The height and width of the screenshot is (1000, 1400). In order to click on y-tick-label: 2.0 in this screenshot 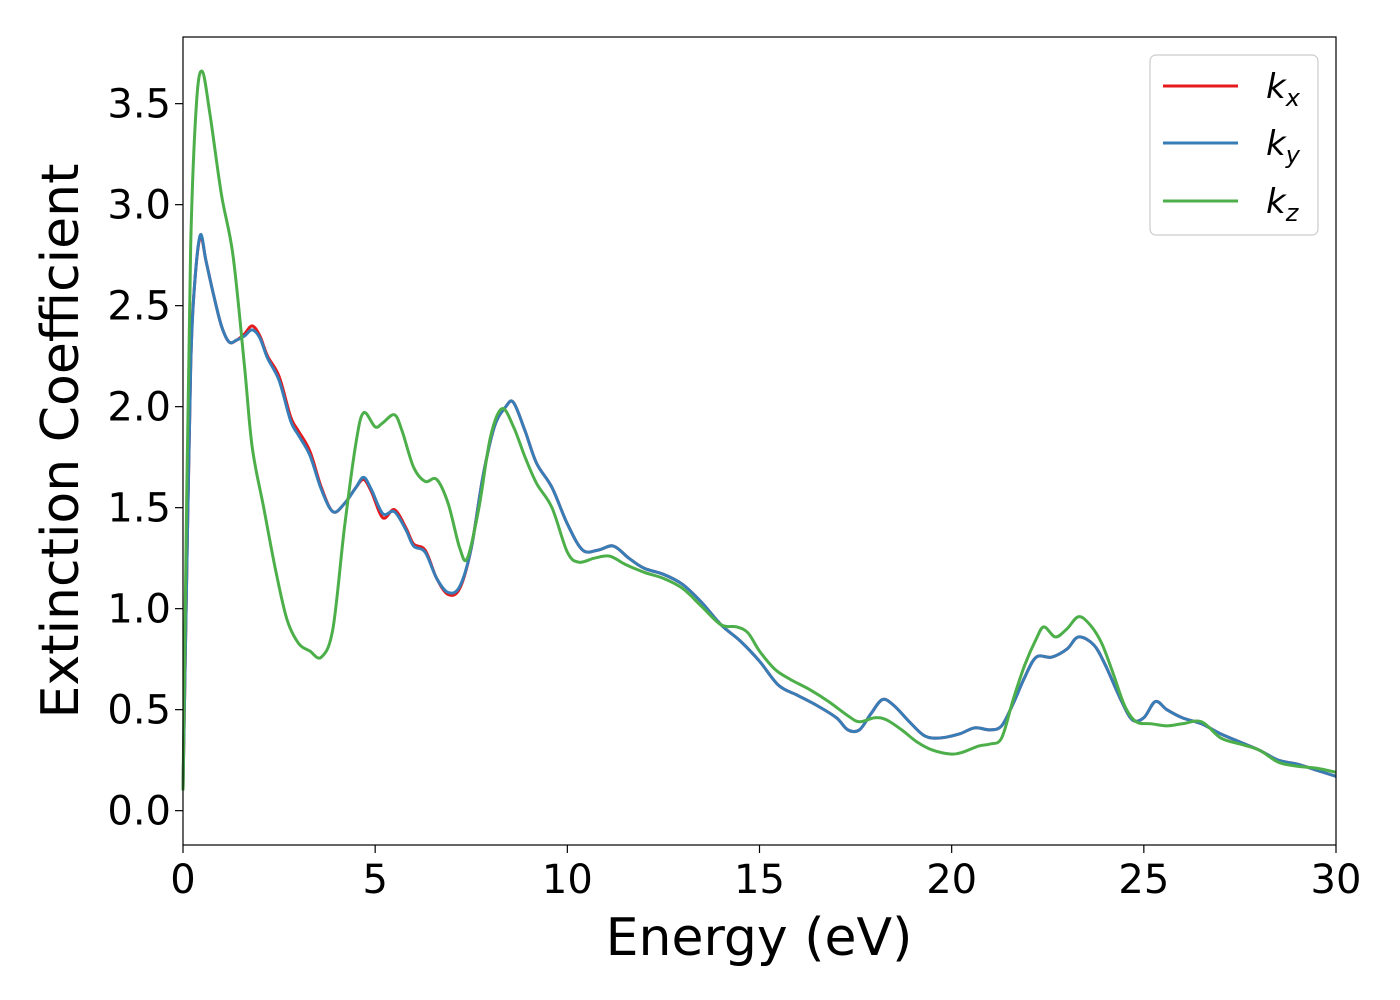, I will do `click(139, 408)`.